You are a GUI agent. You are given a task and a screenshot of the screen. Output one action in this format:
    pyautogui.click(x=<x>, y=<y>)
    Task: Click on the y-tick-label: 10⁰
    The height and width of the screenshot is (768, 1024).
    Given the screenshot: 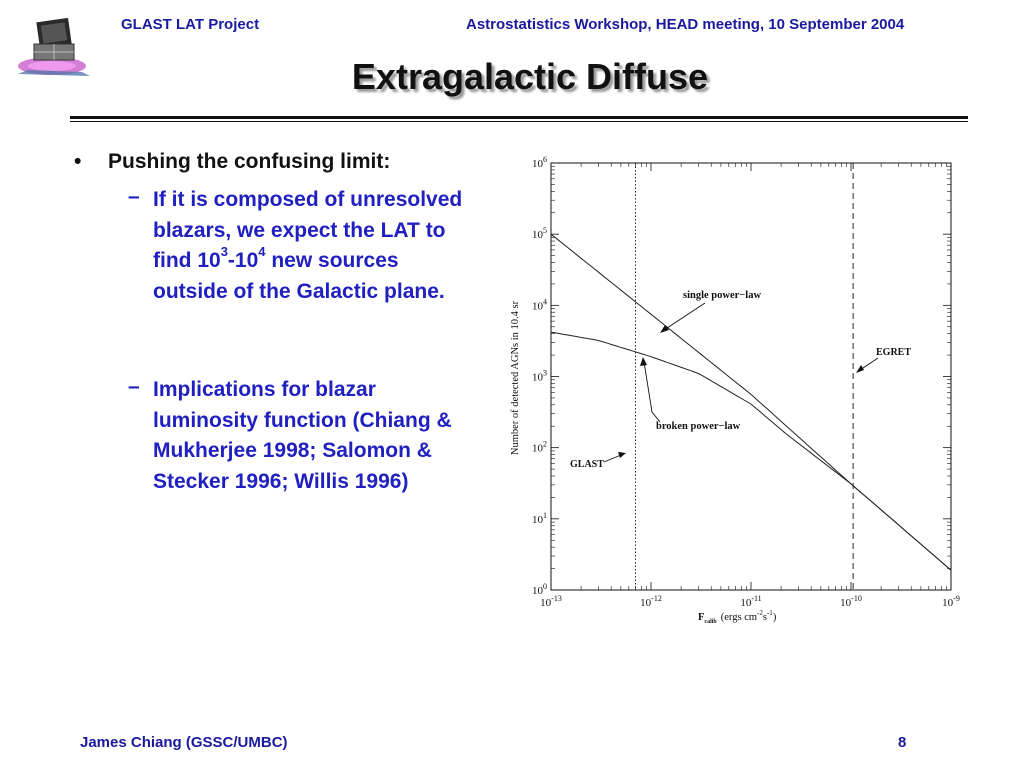 What is the action you would take?
    pyautogui.click(x=539, y=589)
    